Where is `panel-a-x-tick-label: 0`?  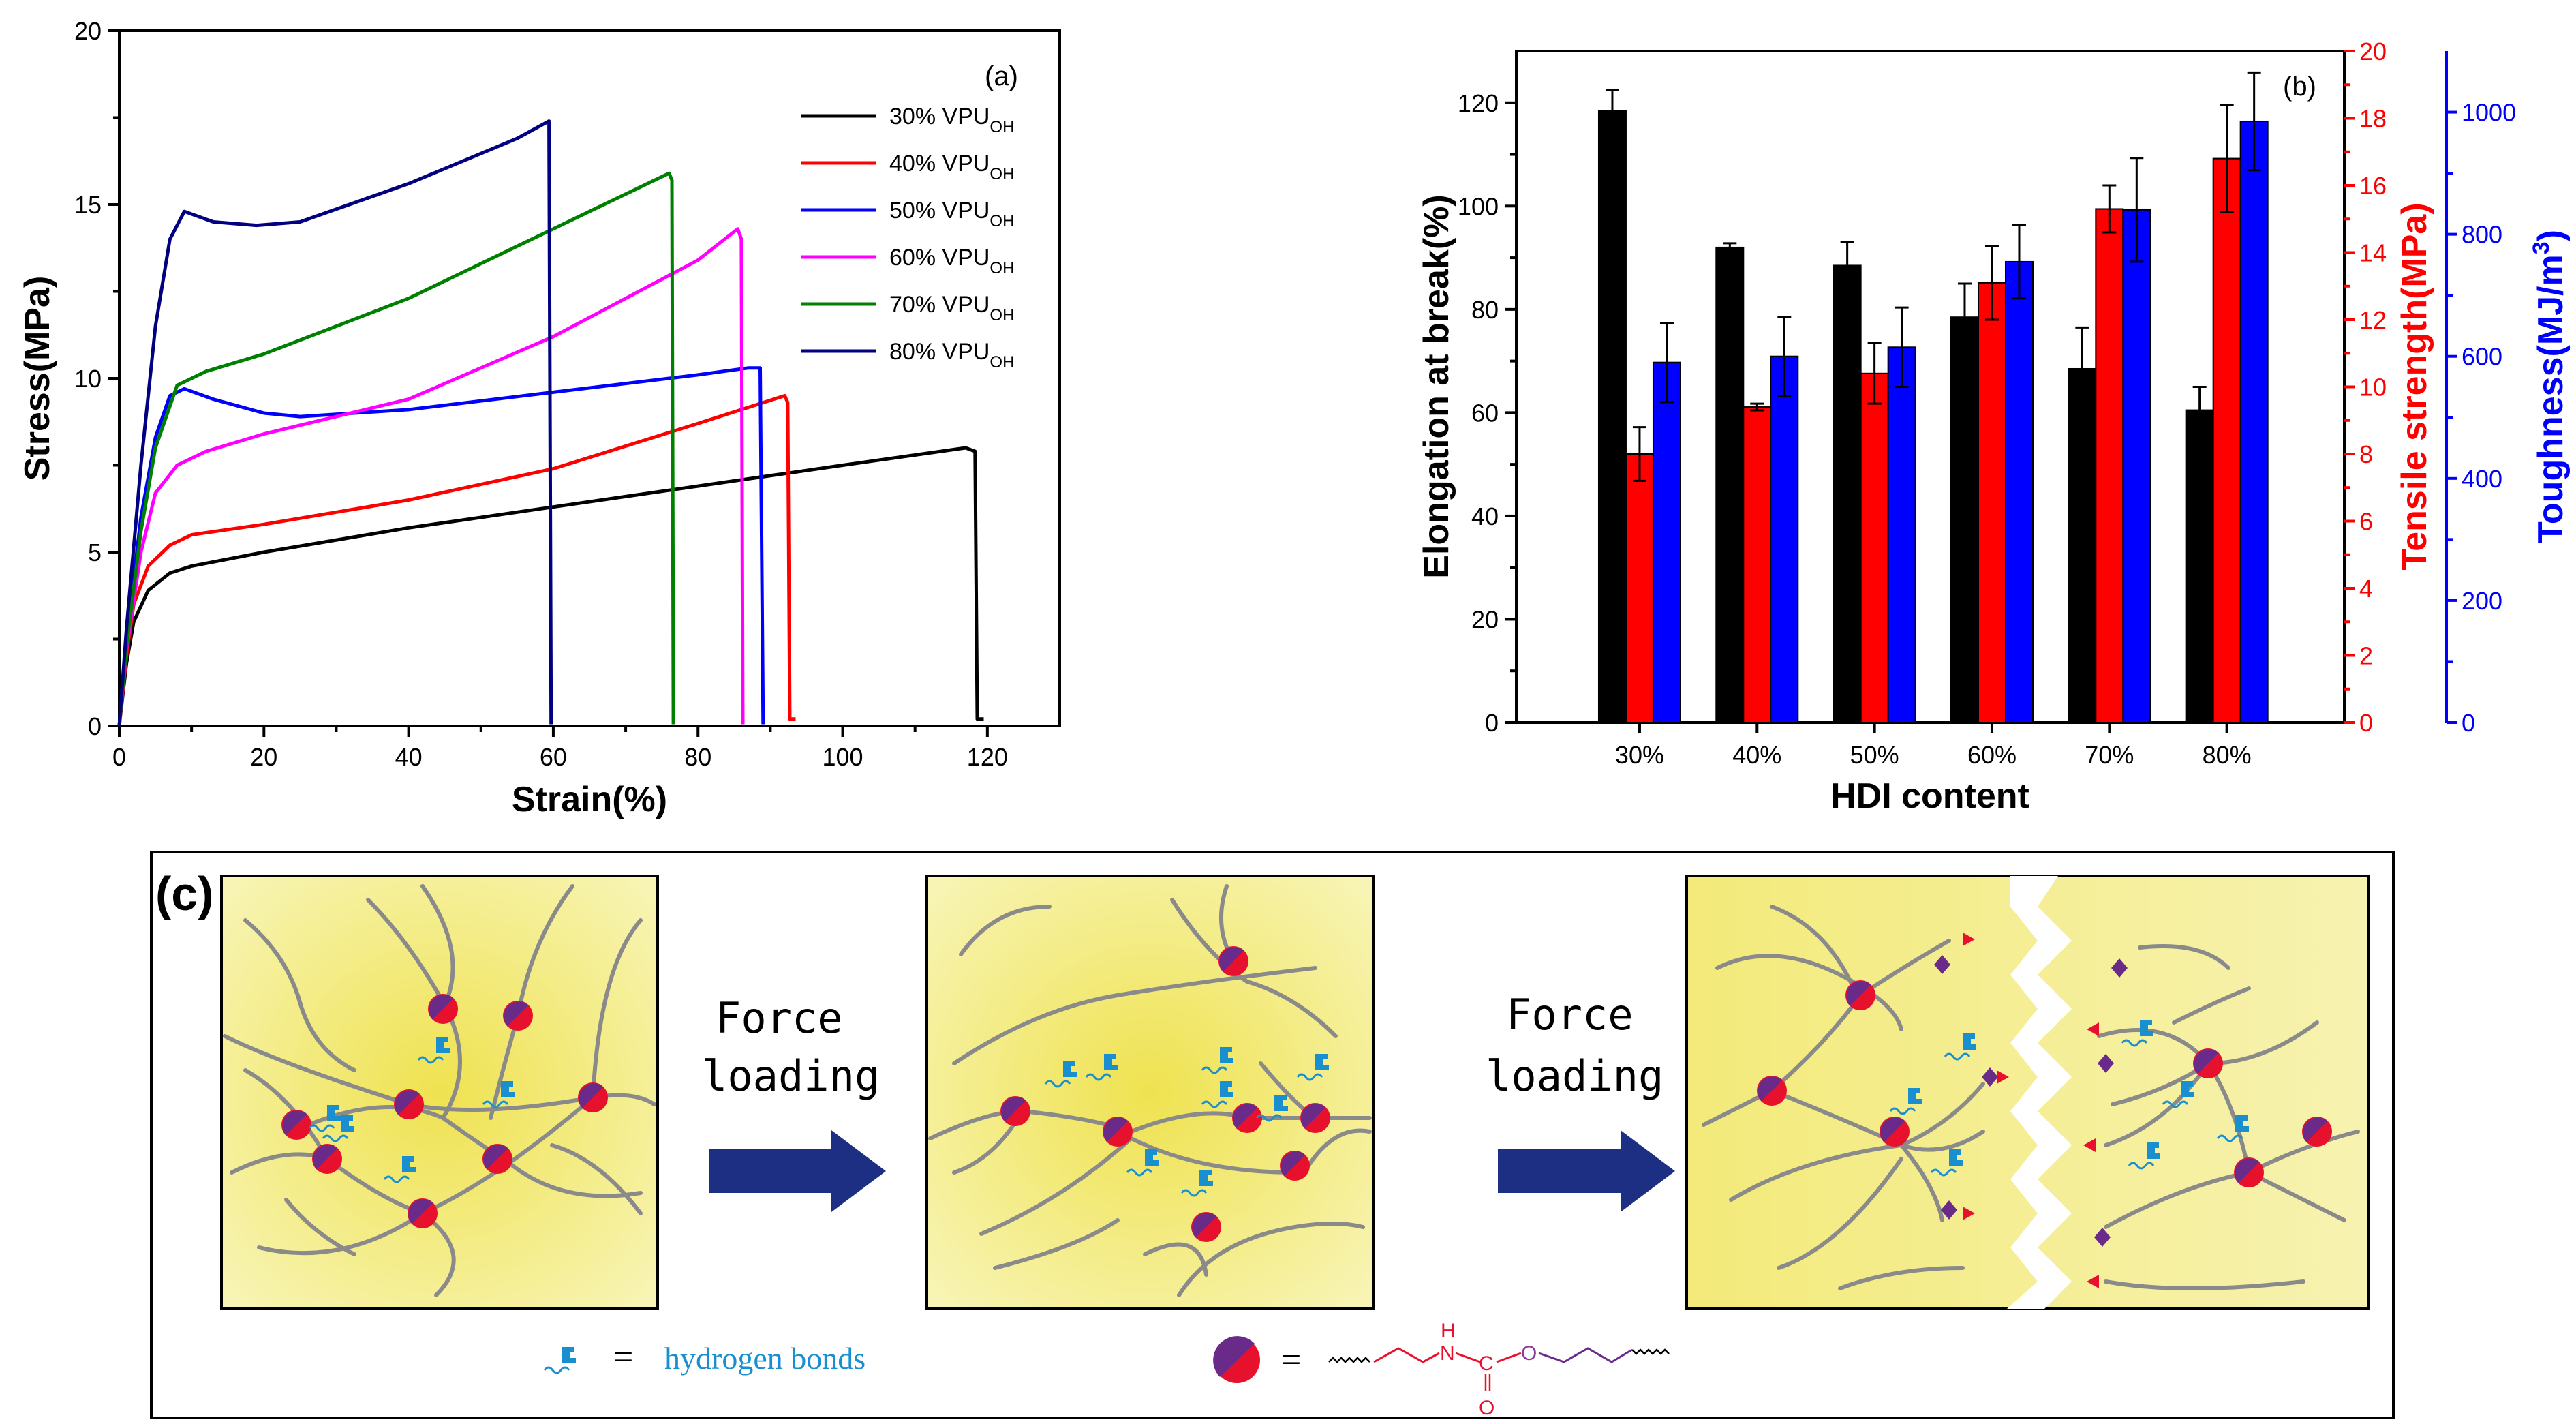 panel-a-x-tick-label: 0 is located at coordinates (119, 757).